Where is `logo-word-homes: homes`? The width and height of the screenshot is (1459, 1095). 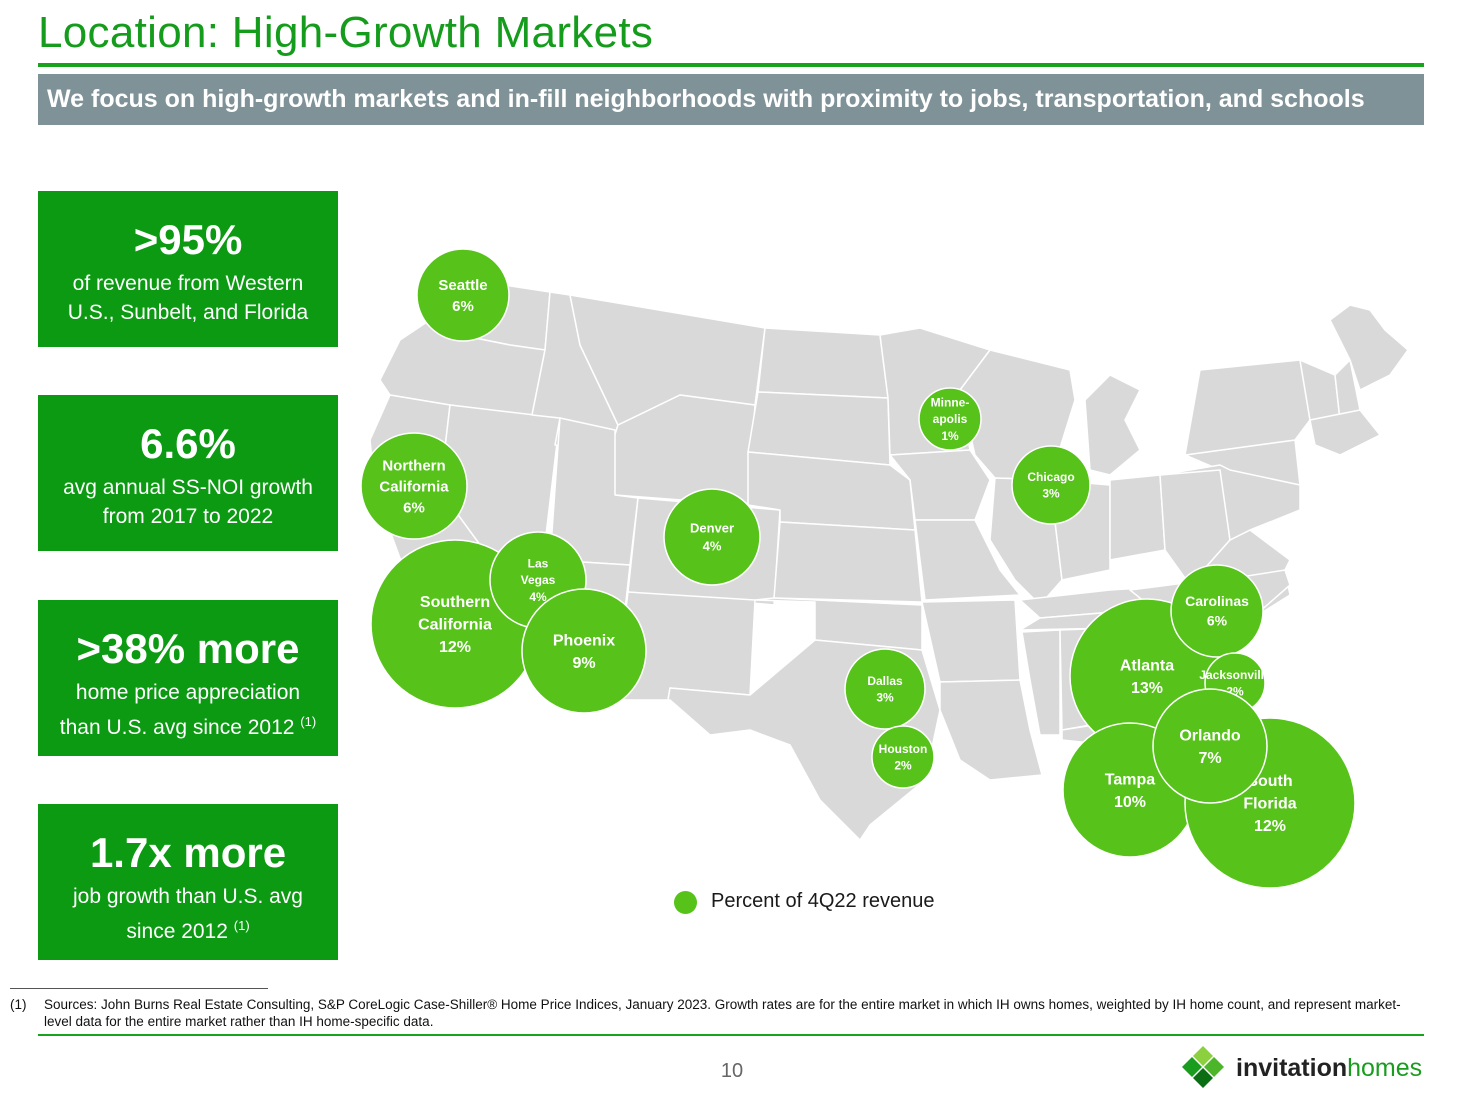
logo-word-homes: homes is located at coordinates (1385, 1068).